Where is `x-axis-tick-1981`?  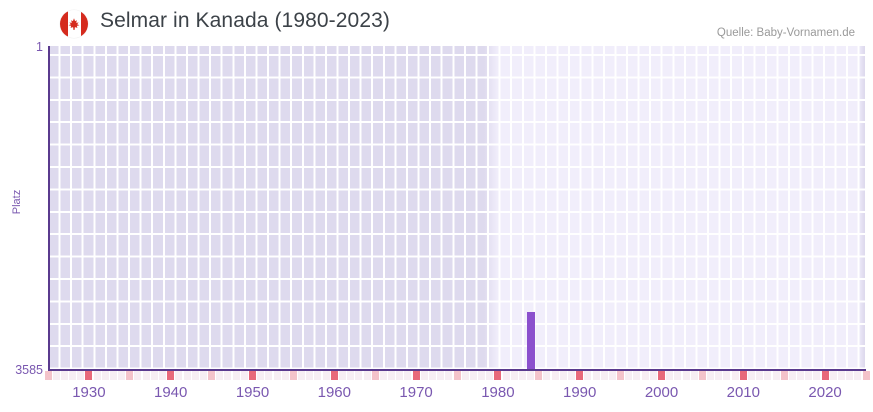
x-axis-tick-1981 is located at coordinates (506, 375).